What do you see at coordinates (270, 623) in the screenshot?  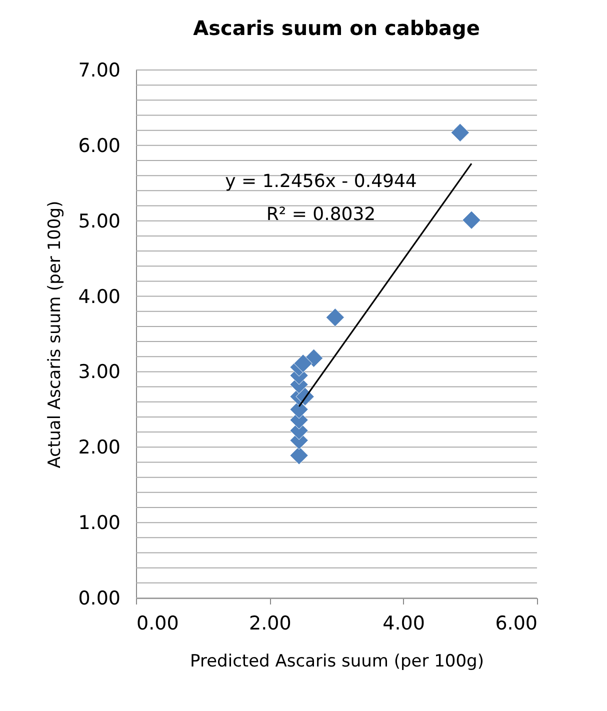 I see `x-tick-label: 2.00` at bounding box center [270, 623].